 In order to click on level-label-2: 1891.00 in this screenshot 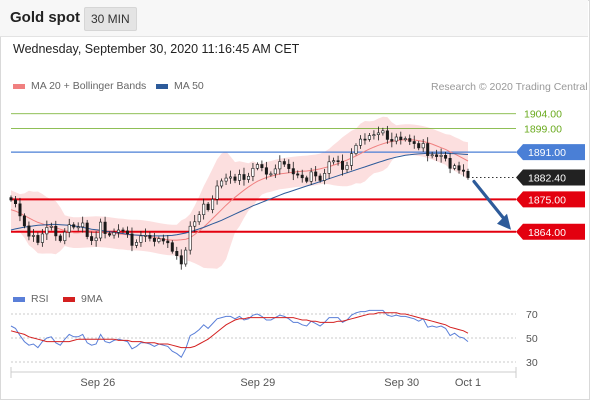, I will do `click(550, 152)`.